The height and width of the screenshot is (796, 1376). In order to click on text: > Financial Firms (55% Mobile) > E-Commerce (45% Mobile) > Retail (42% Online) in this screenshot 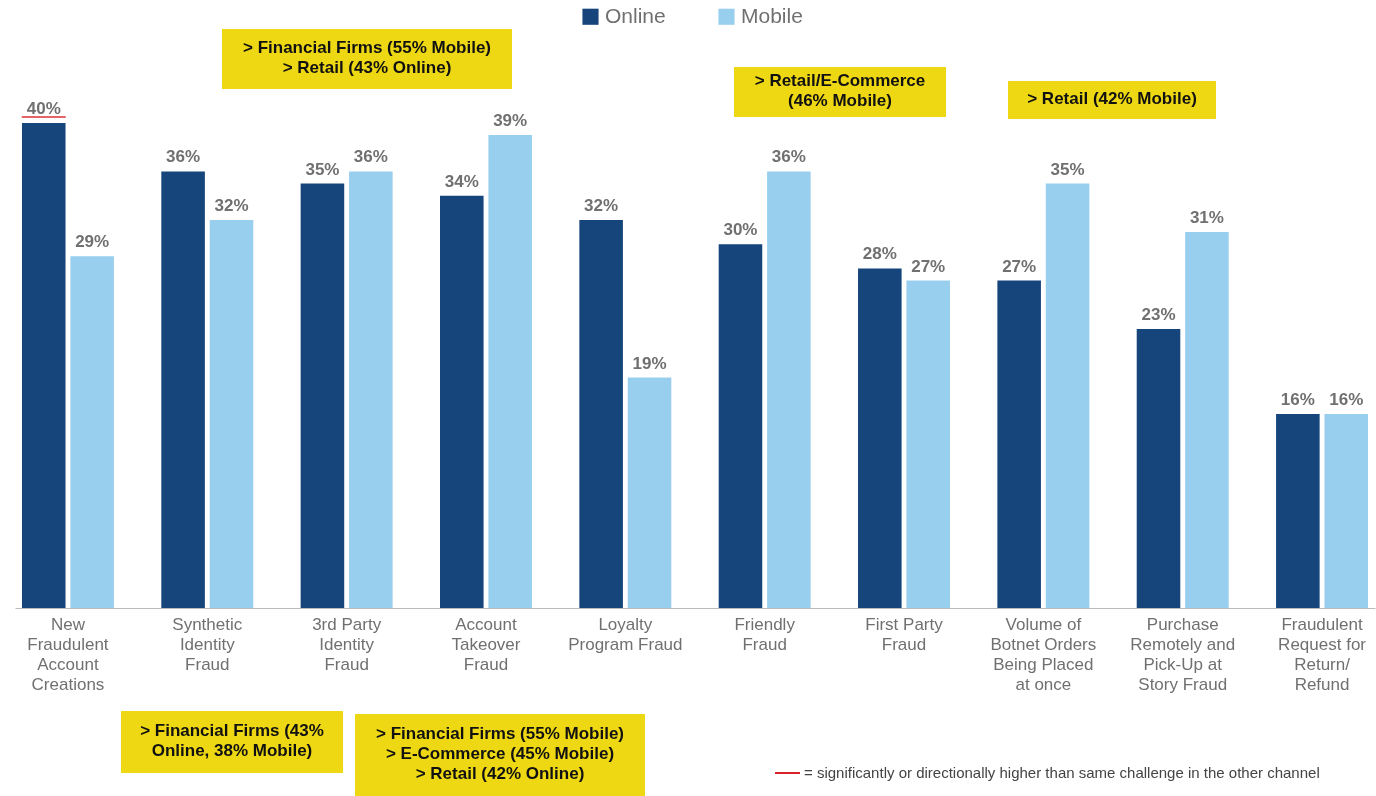, I will do `click(500, 753)`.